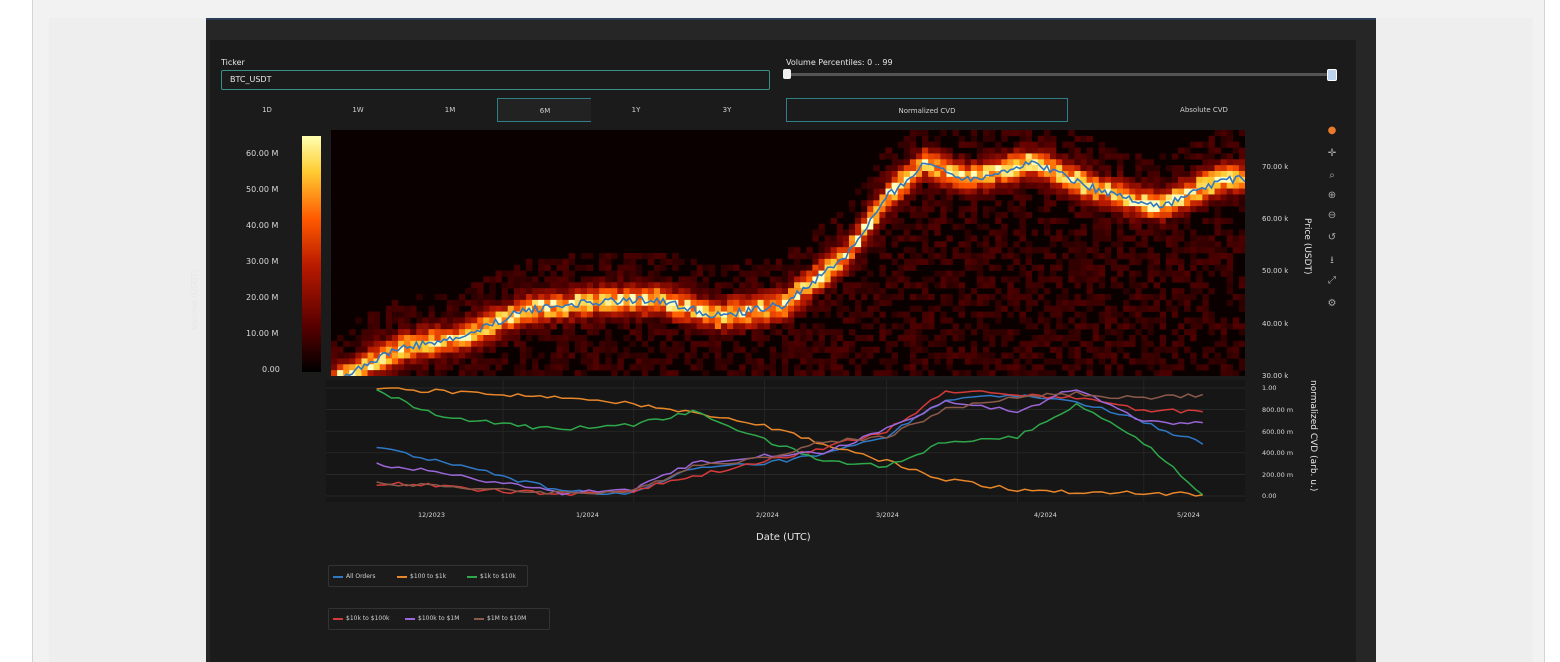 This screenshot has width=1560, height=662. I want to click on legend-item: $10k to $100k, so click(361, 618).